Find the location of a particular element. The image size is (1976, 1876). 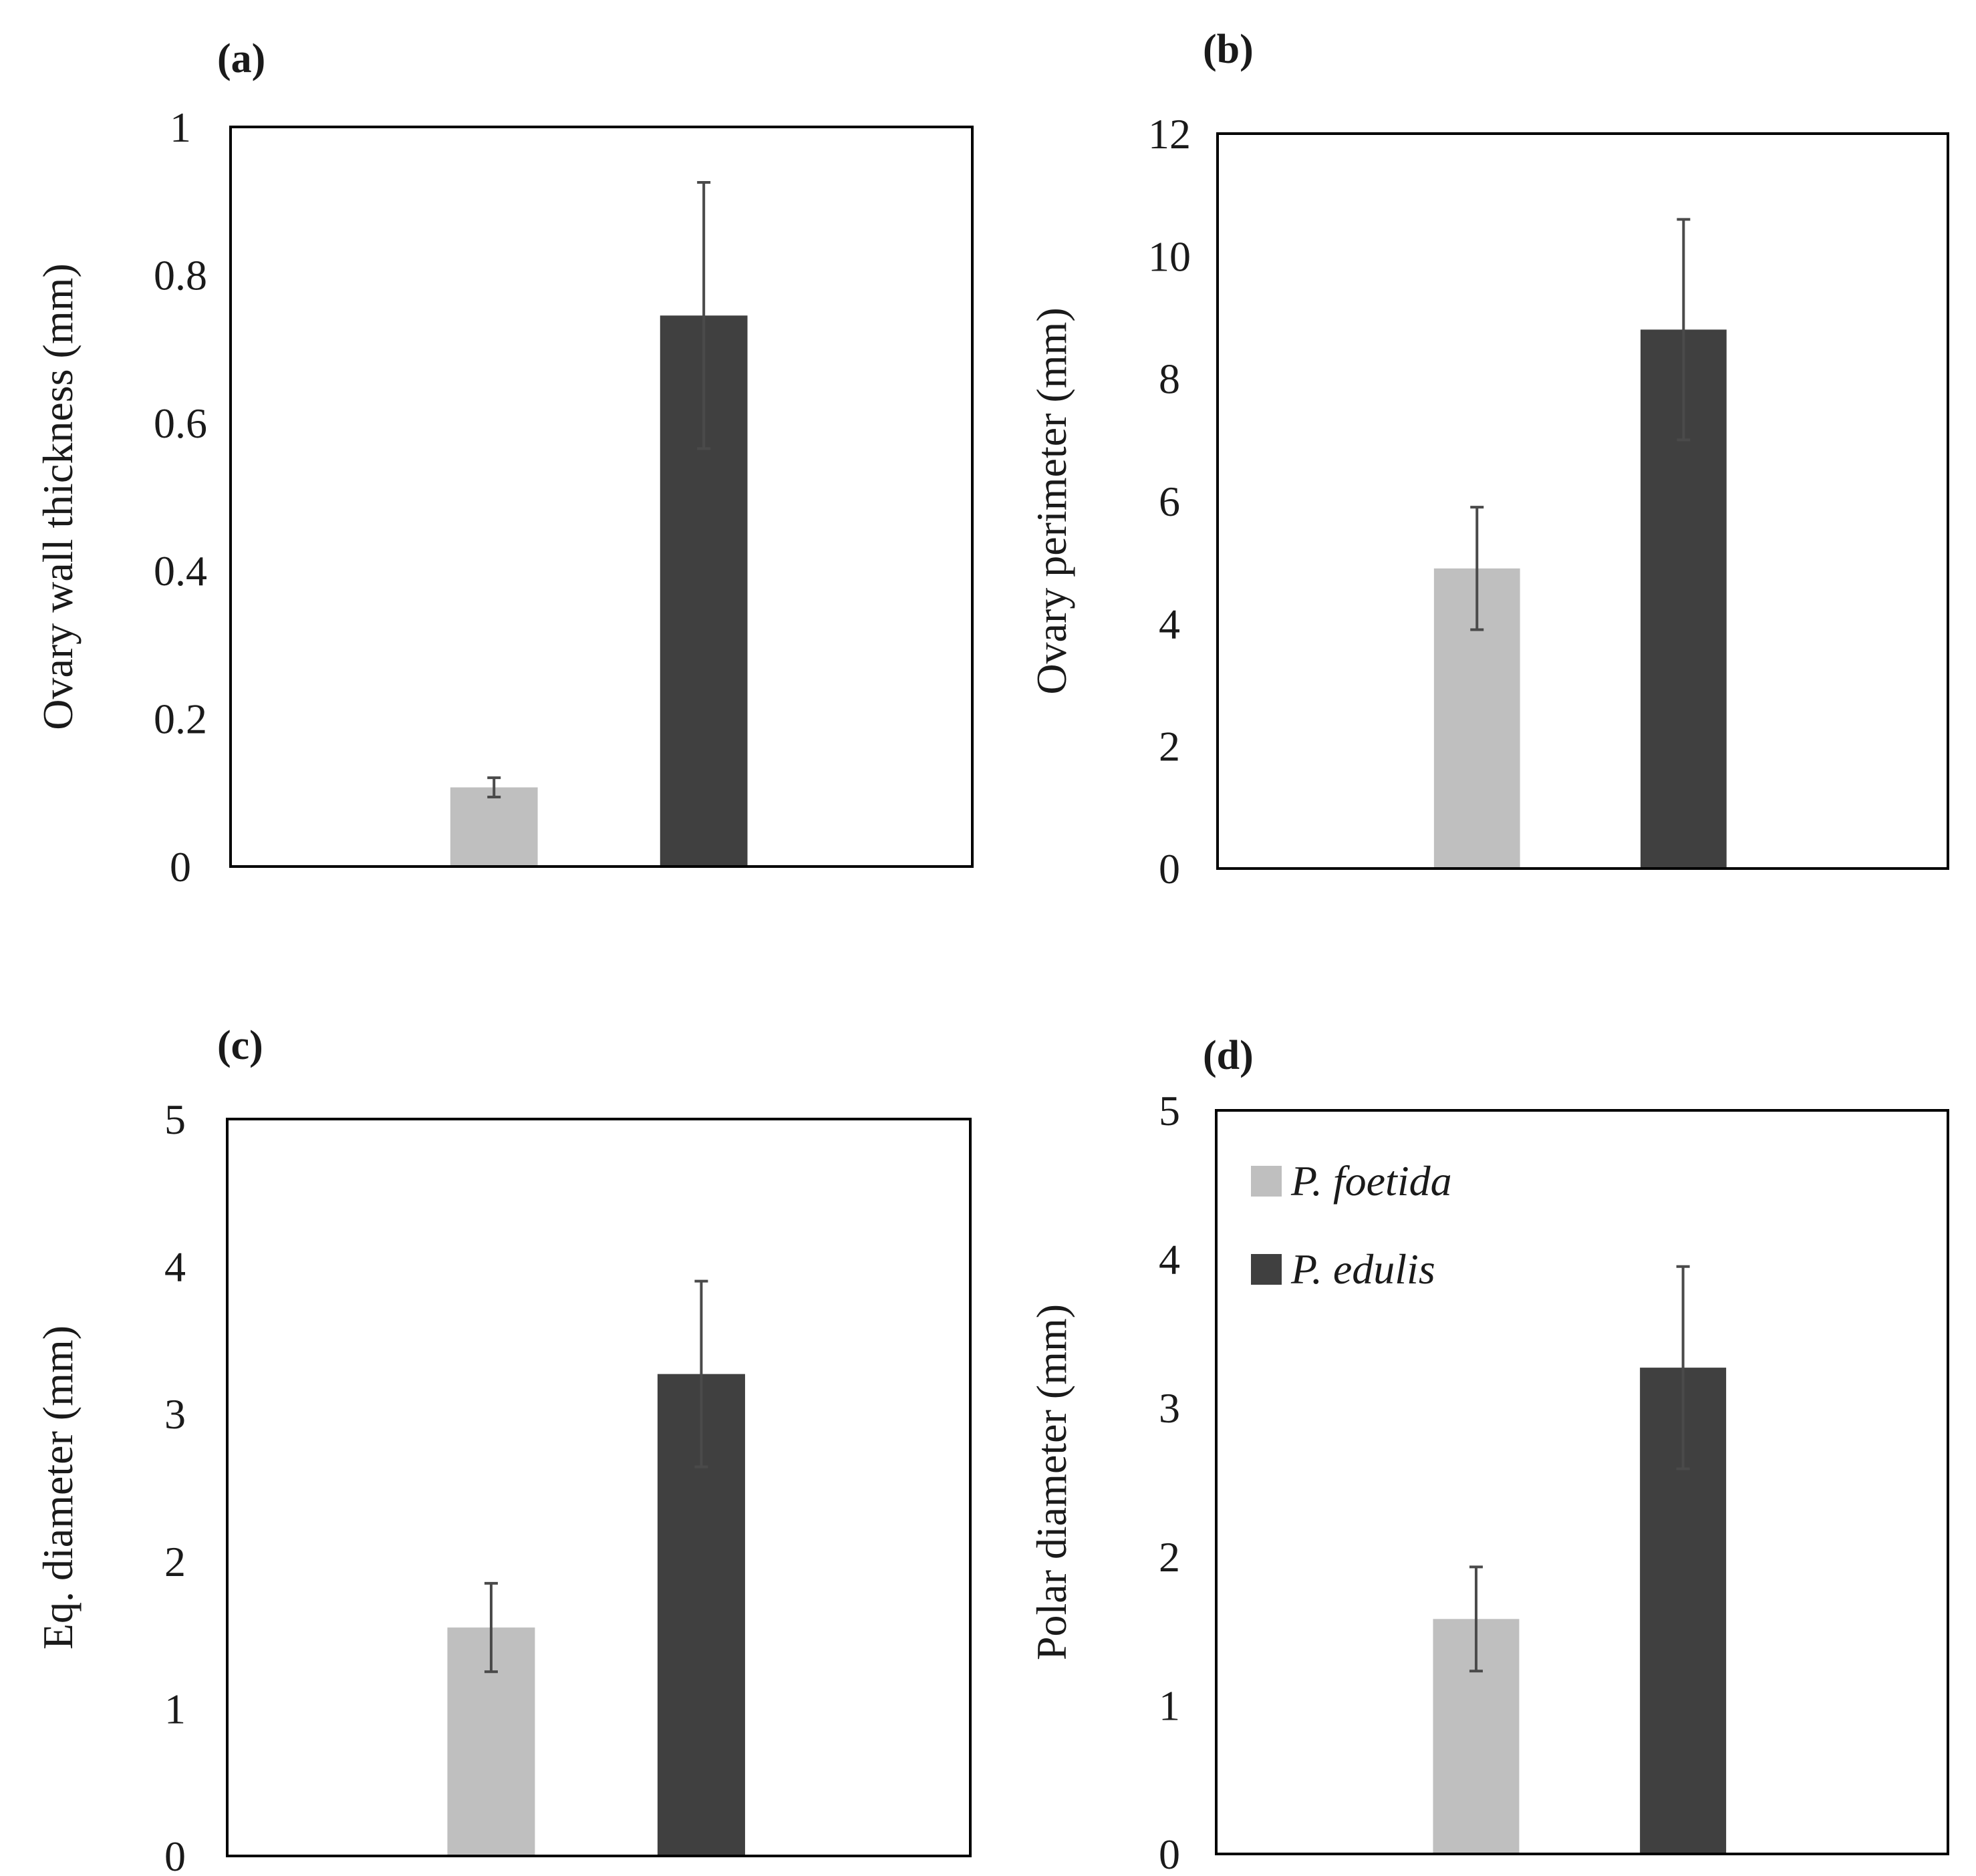

y-tick-label: 0.2 is located at coordinates (180, 719).